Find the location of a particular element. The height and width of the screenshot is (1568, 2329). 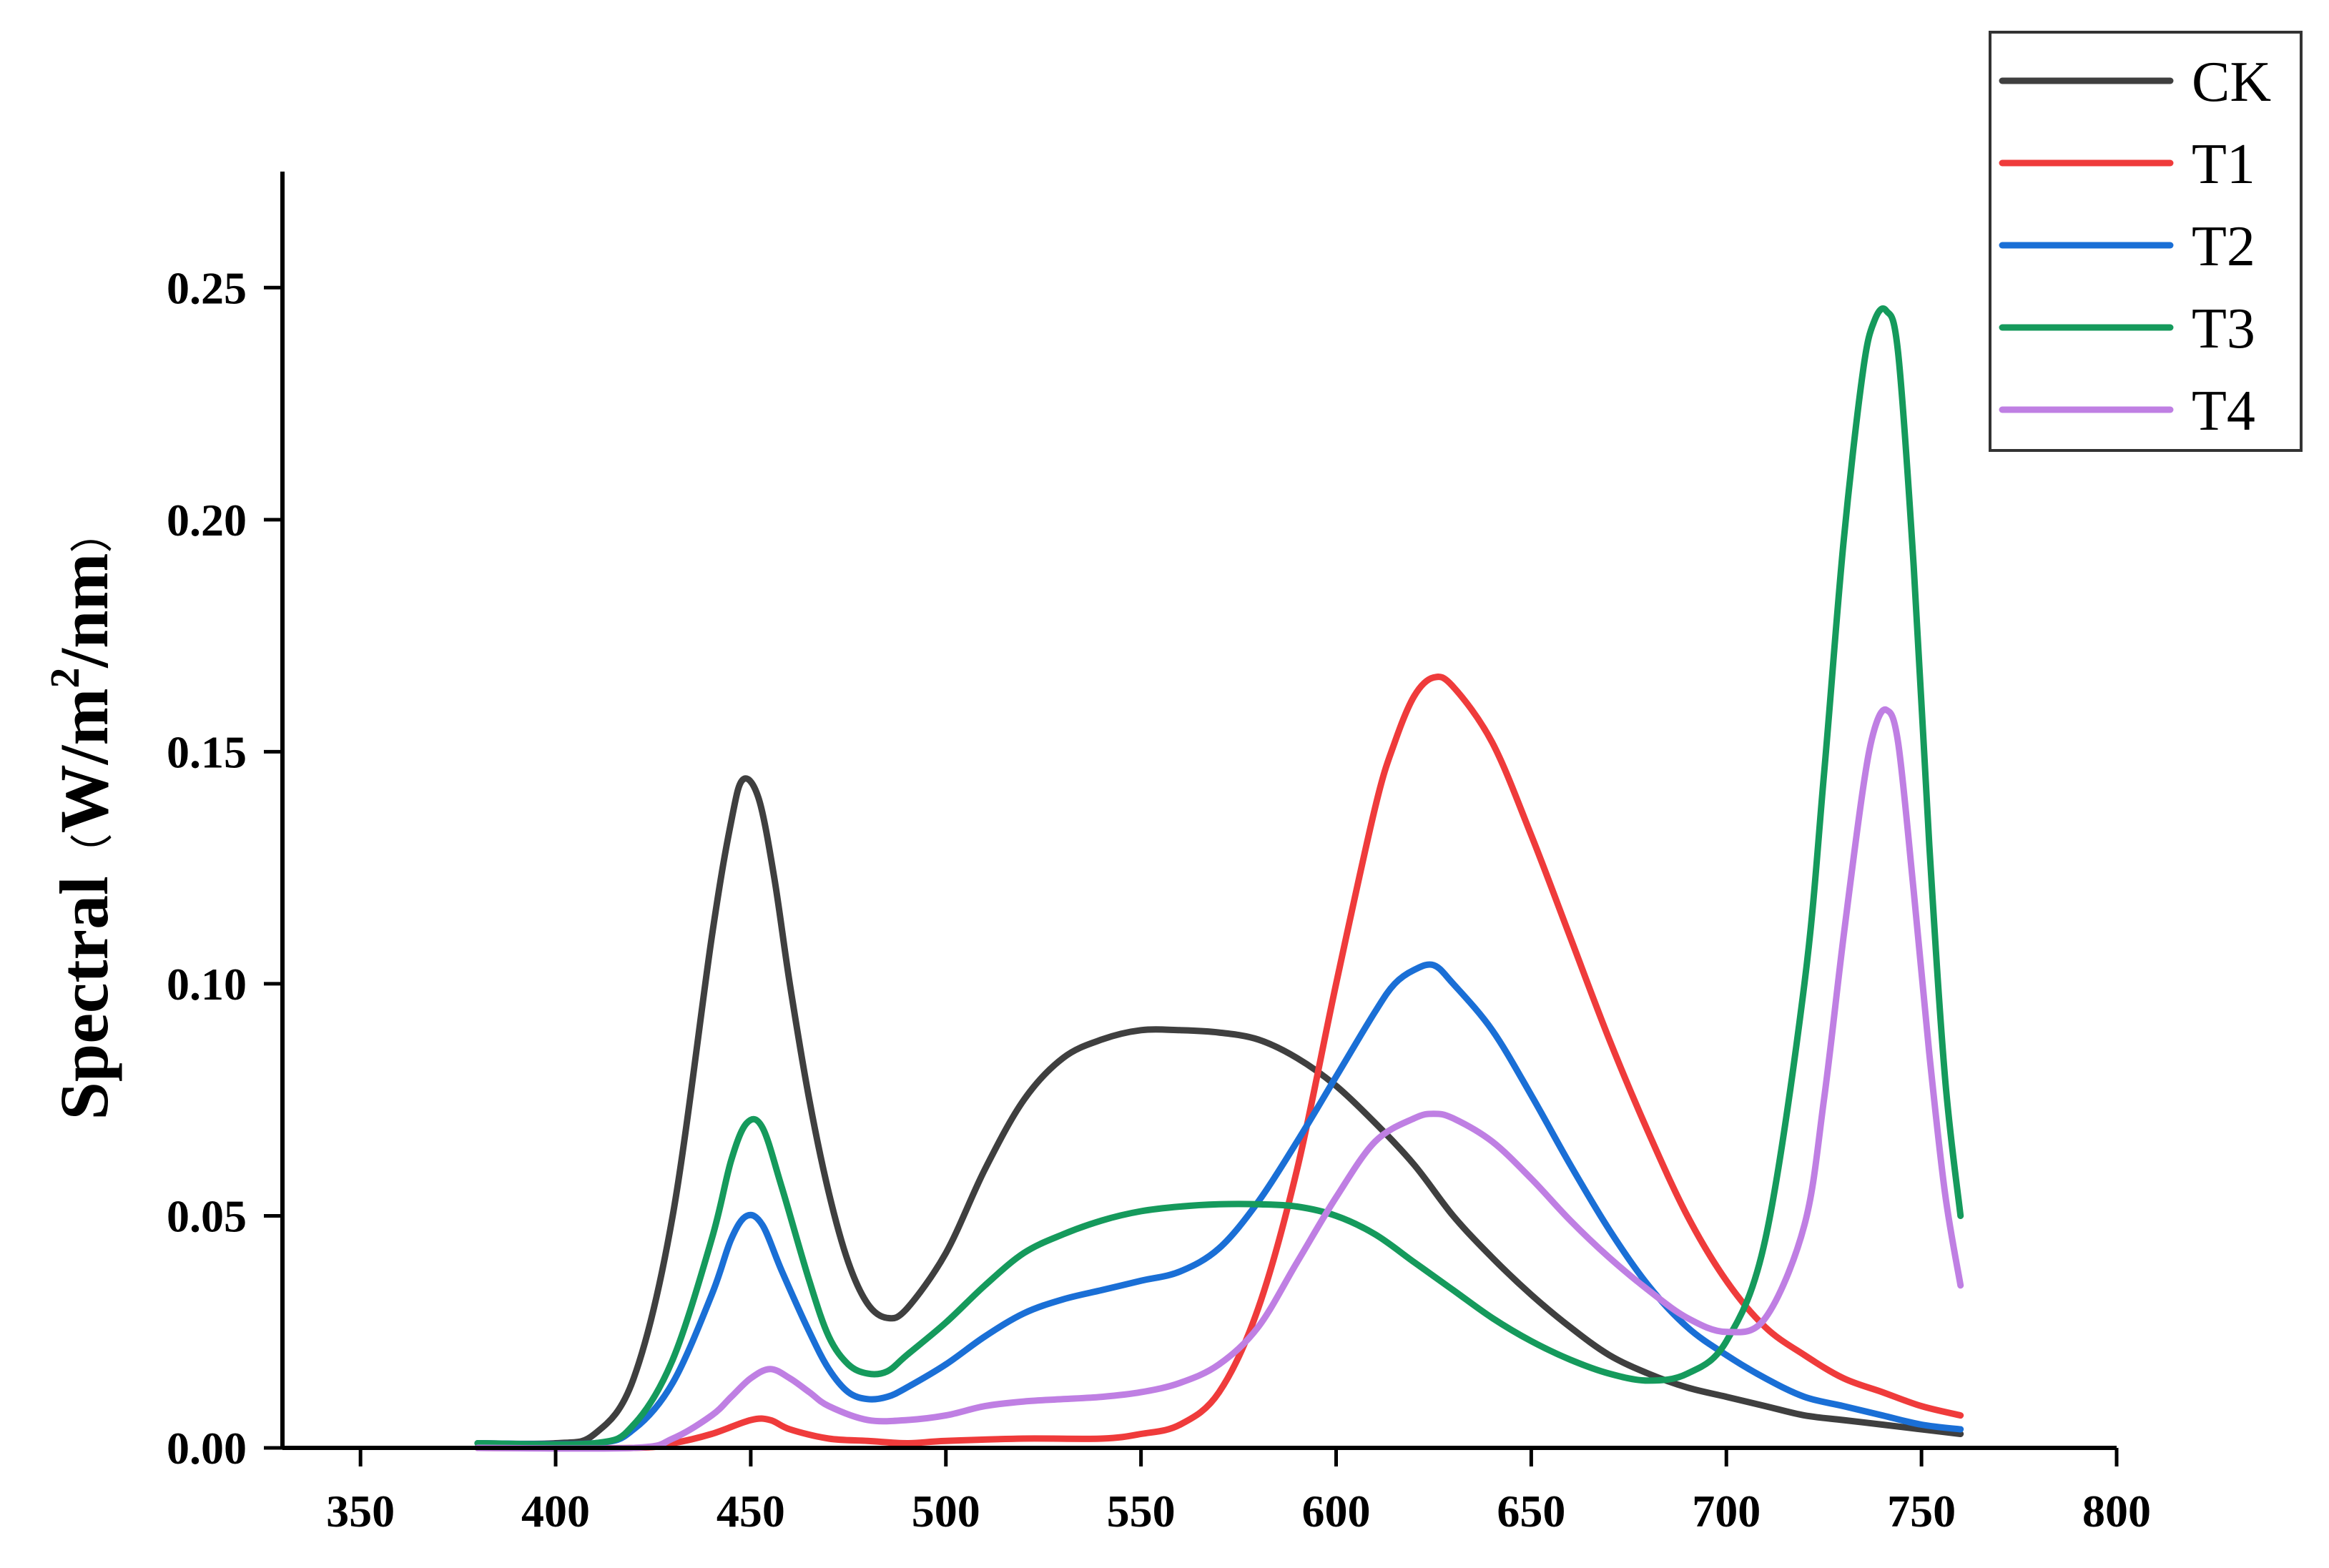

x-tick-label: 550 is located at coordinates (1141, 1511).